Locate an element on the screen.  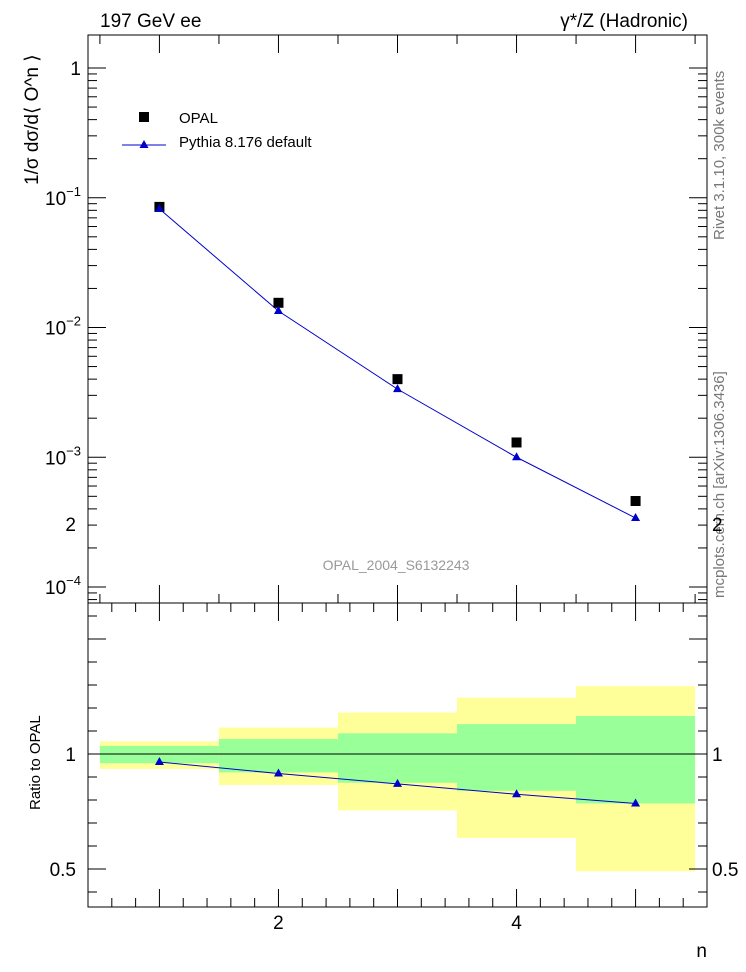
ratio-y-tick-label-left: 0.5 is located at coordinates (63, 870).